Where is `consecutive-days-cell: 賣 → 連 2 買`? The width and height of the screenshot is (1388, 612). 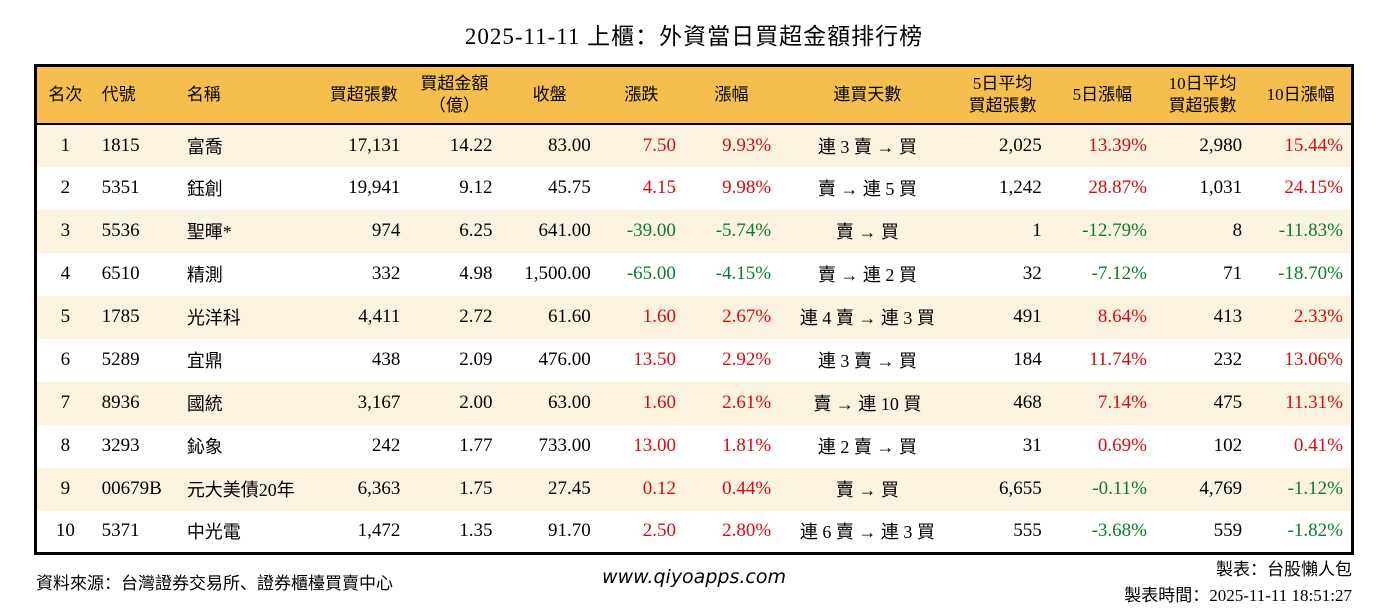 consecutive-days-cell: 賣 → 連 2 買 is located at coordinates (867, 275).